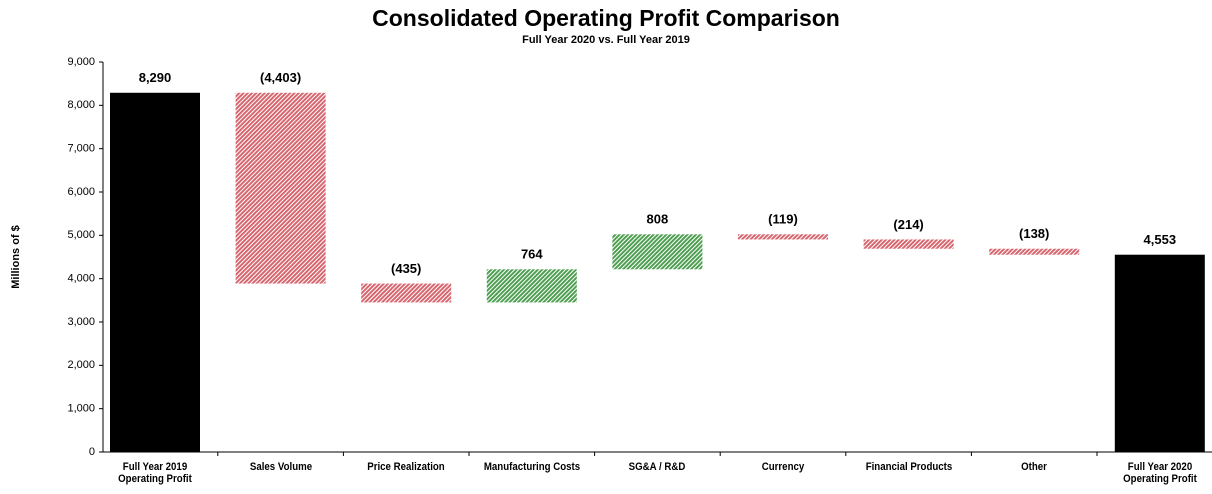  Describe the element at coordinates (908, 224) in the screenshot. I see `value-label: (214)` at that location.